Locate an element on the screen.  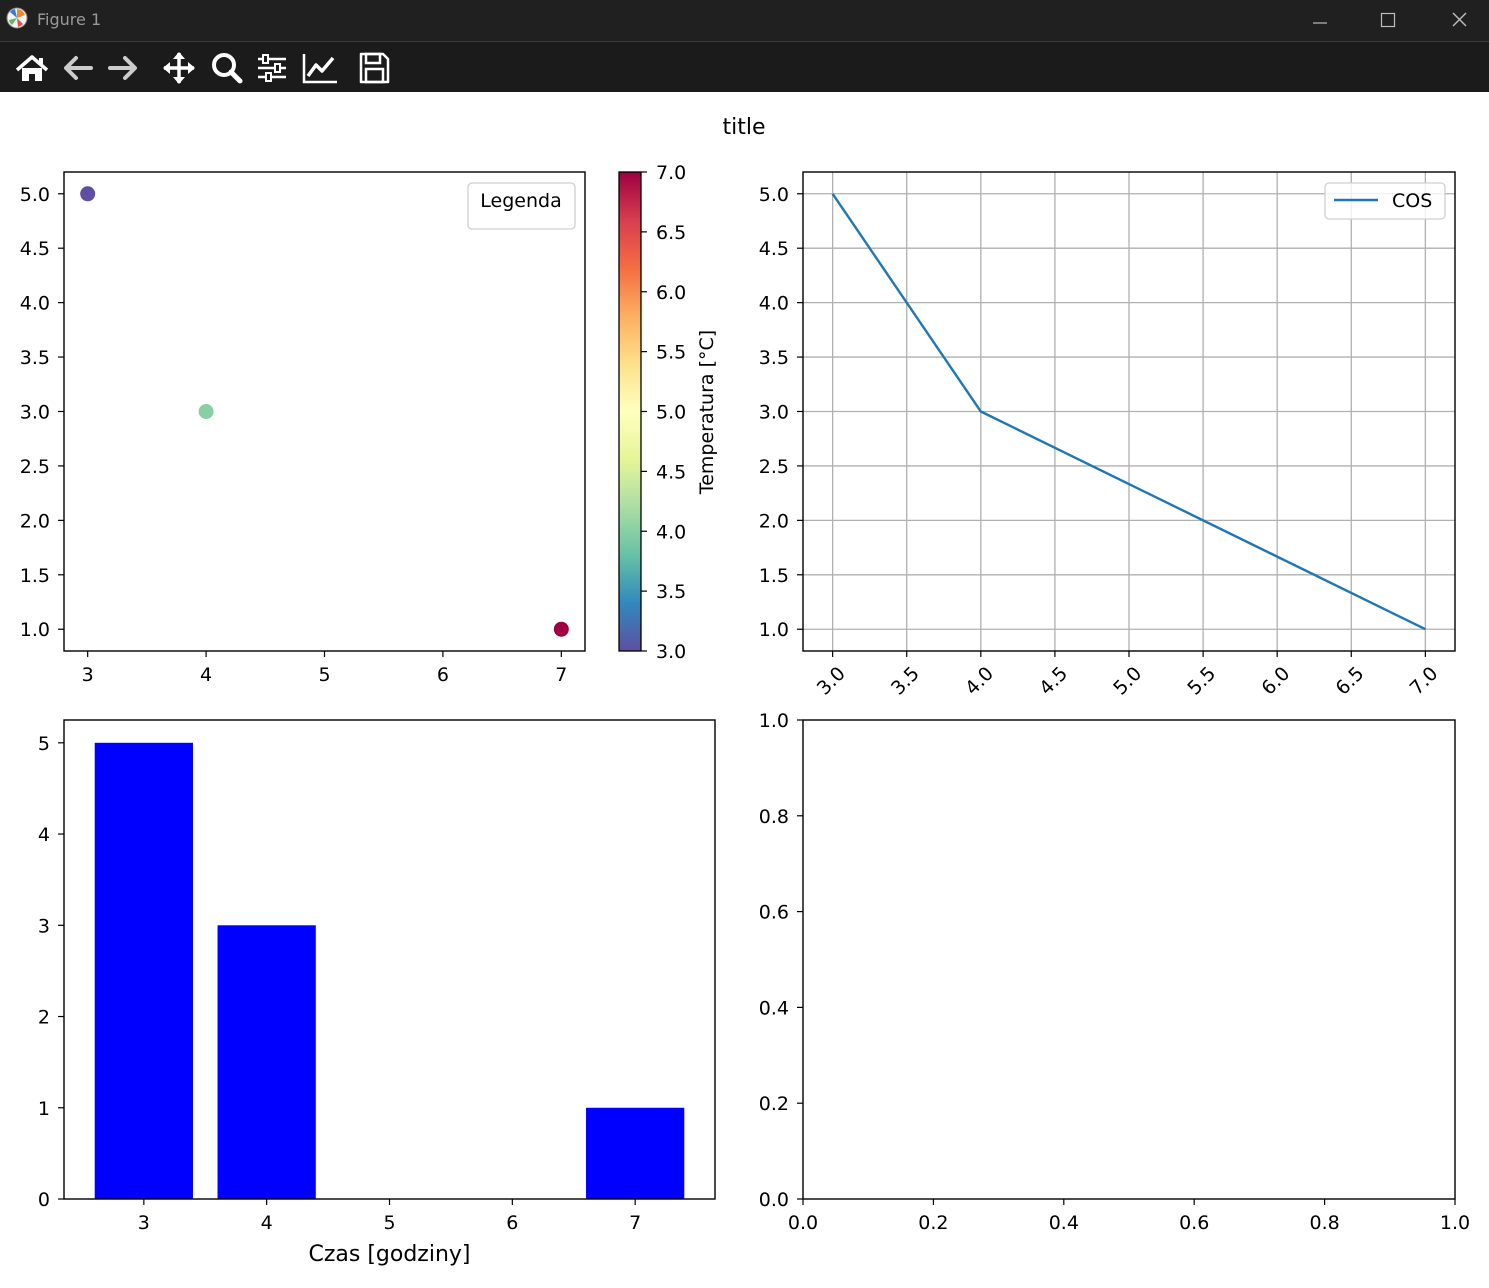
x-tick-label: 4.0 is located at coordinates (979, 681).